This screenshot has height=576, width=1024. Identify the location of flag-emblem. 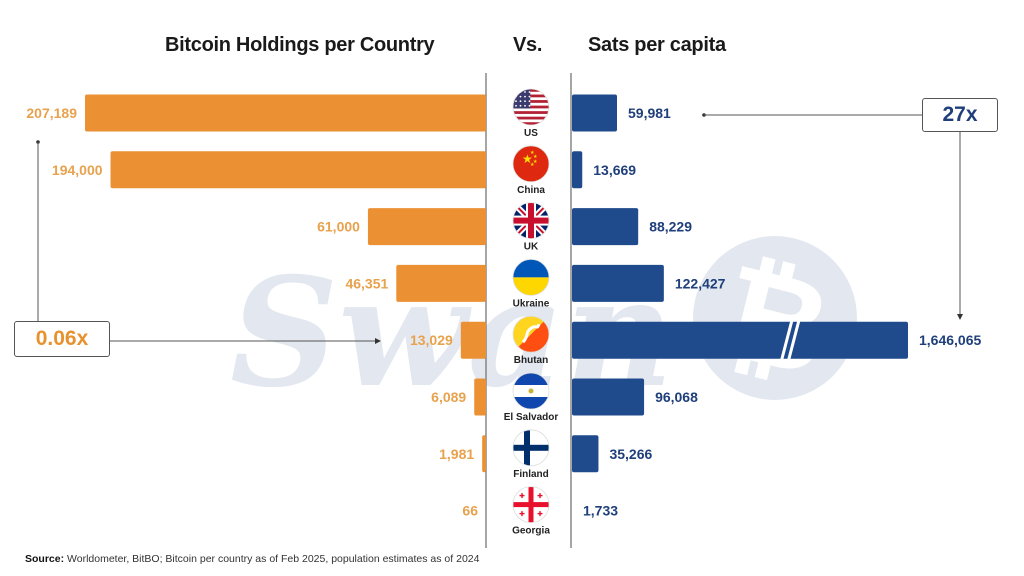
(531, 391).